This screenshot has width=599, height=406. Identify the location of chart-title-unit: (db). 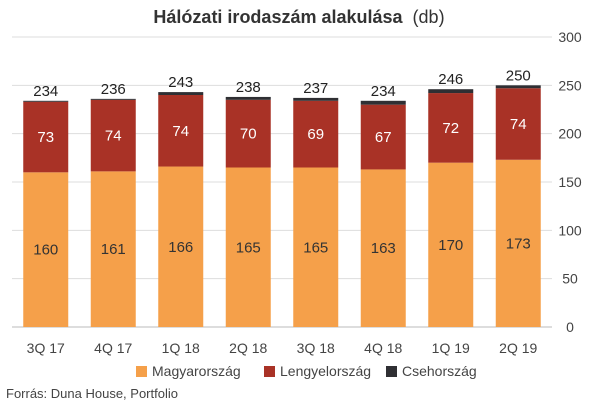
(429, 17).